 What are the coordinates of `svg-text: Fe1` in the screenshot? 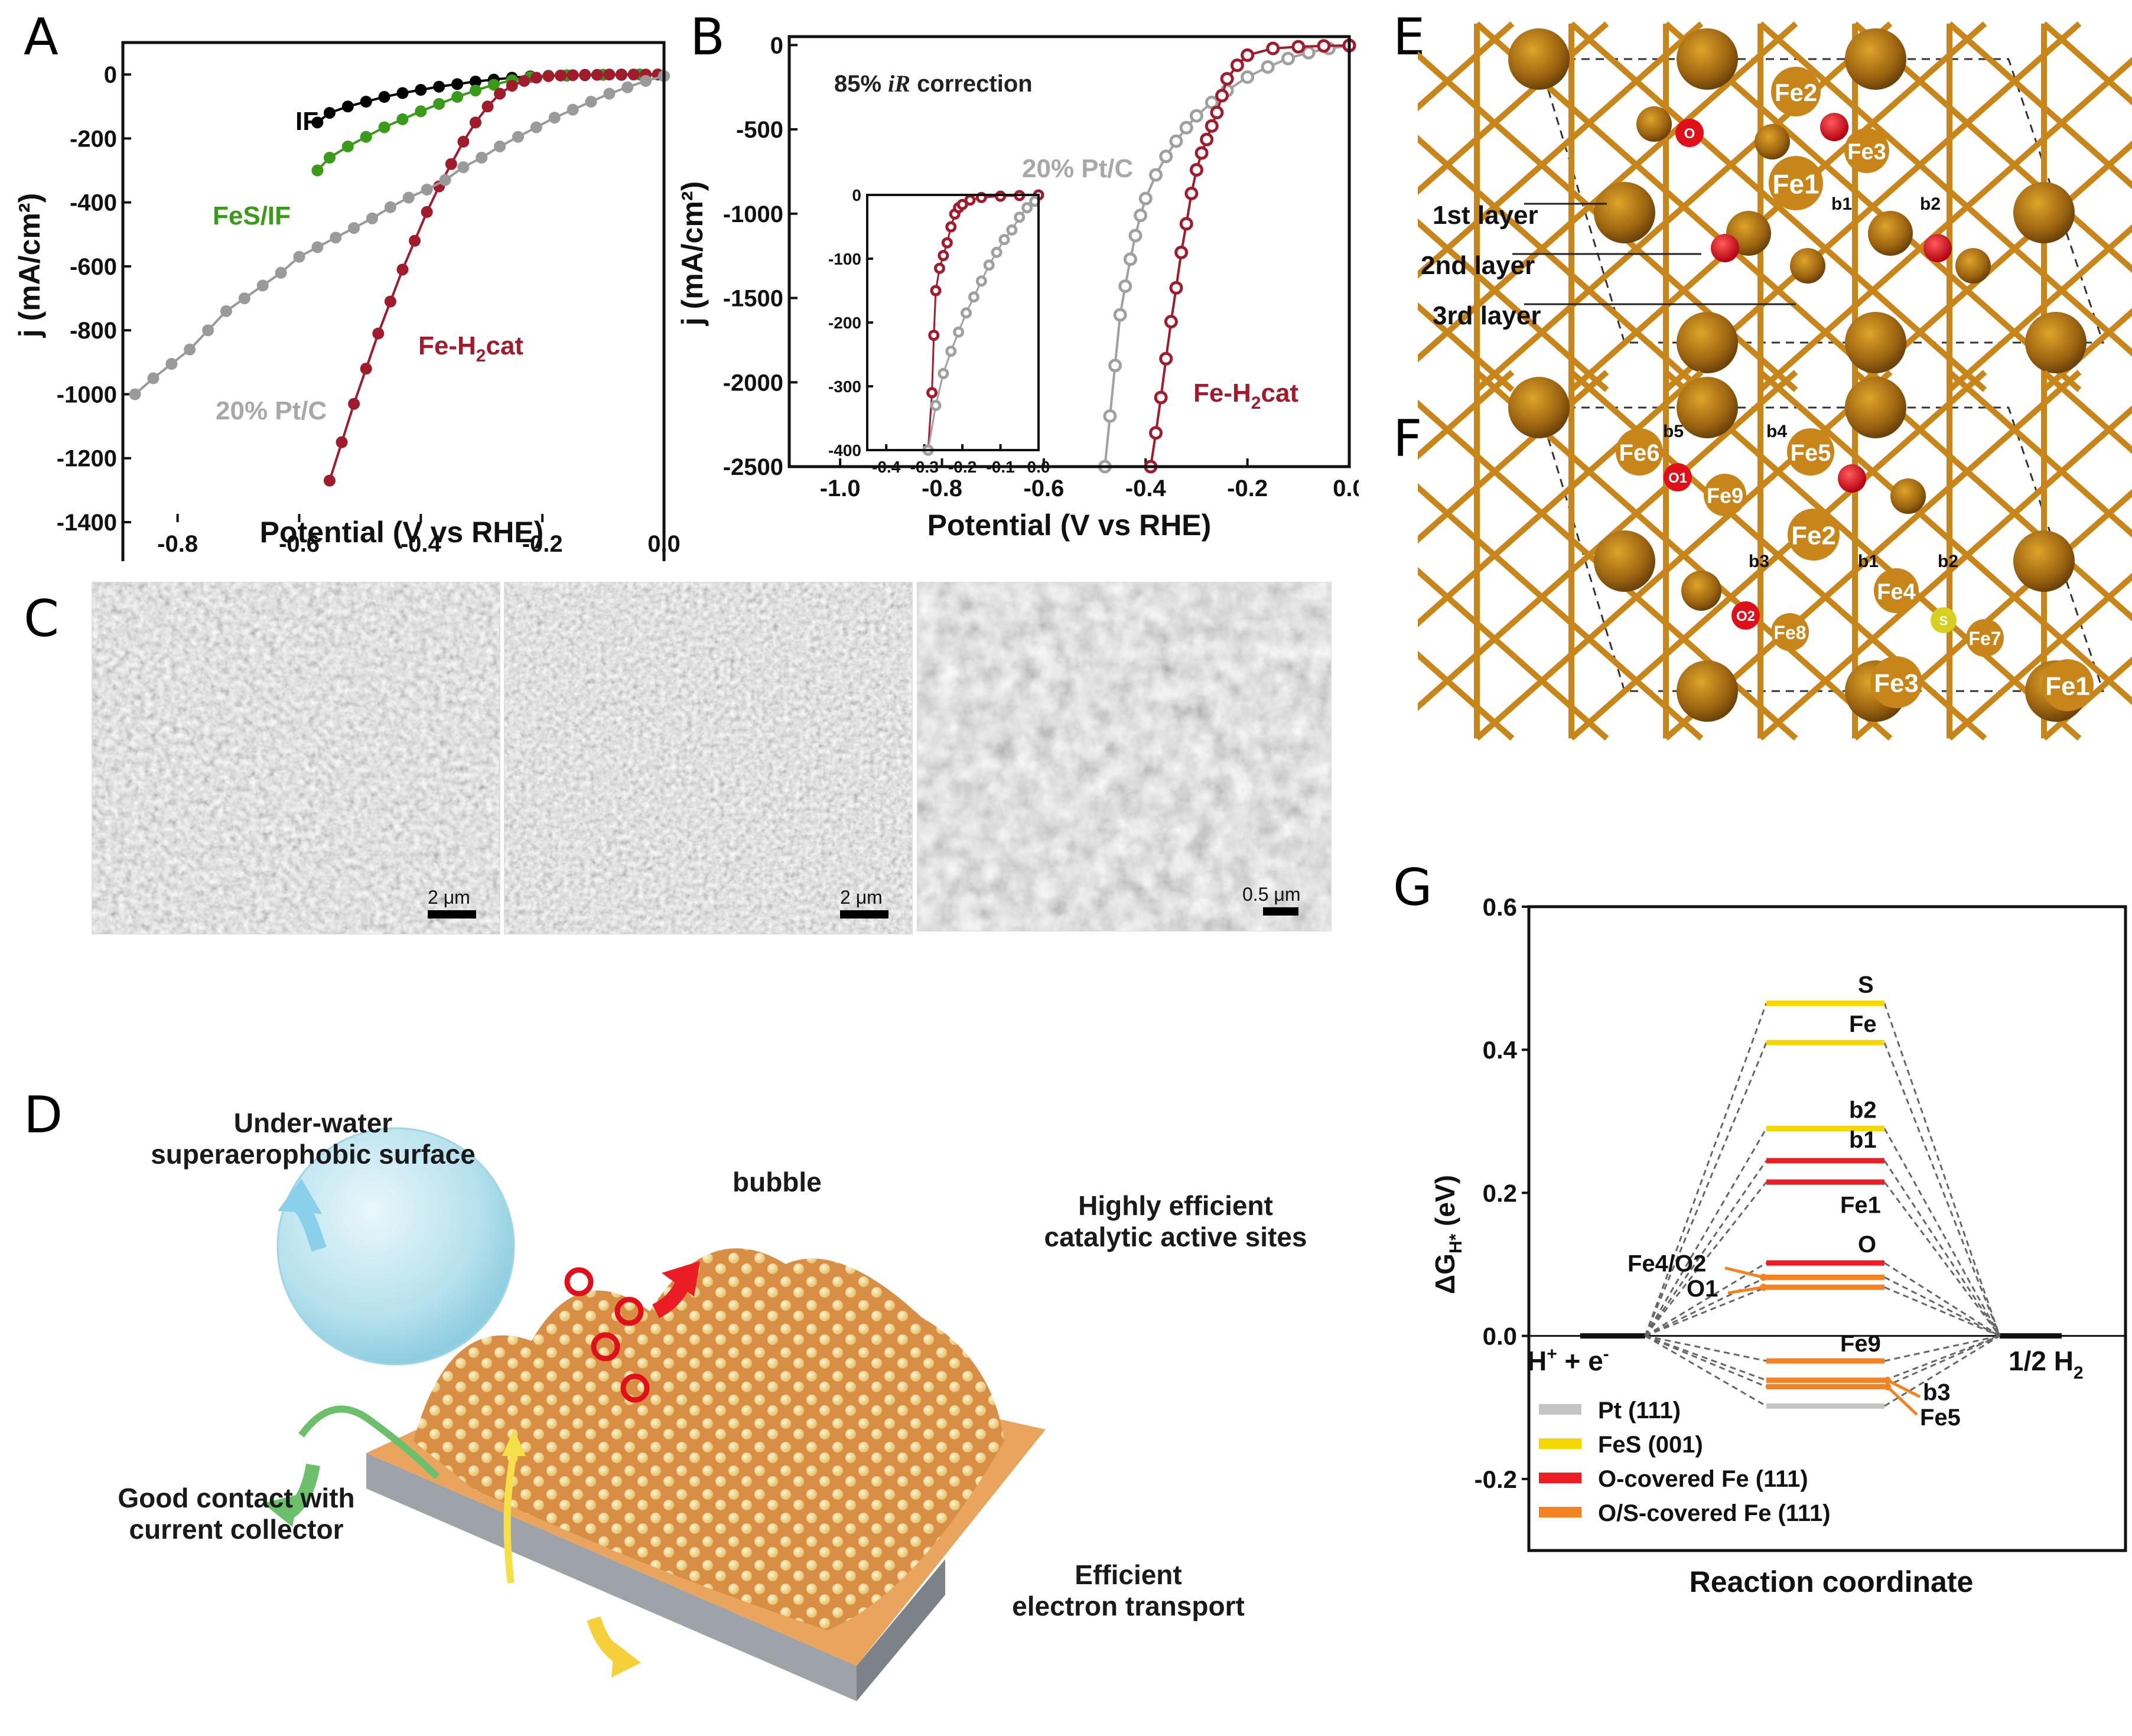 It's located at (2067, 686).